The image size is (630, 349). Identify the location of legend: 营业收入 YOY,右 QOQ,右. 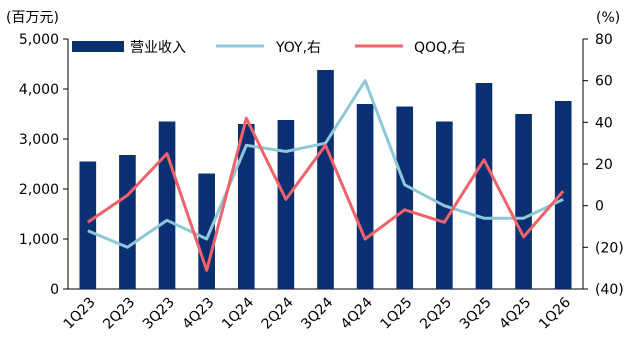
(269, 48).